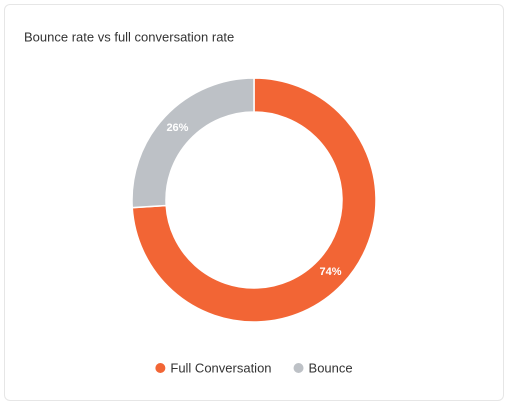 This screenshot has width=509, height=406. What do you see at coordinates (177, 128) in the screenshot?
I see `data-label: 26%` at bounding box center [177, 128].